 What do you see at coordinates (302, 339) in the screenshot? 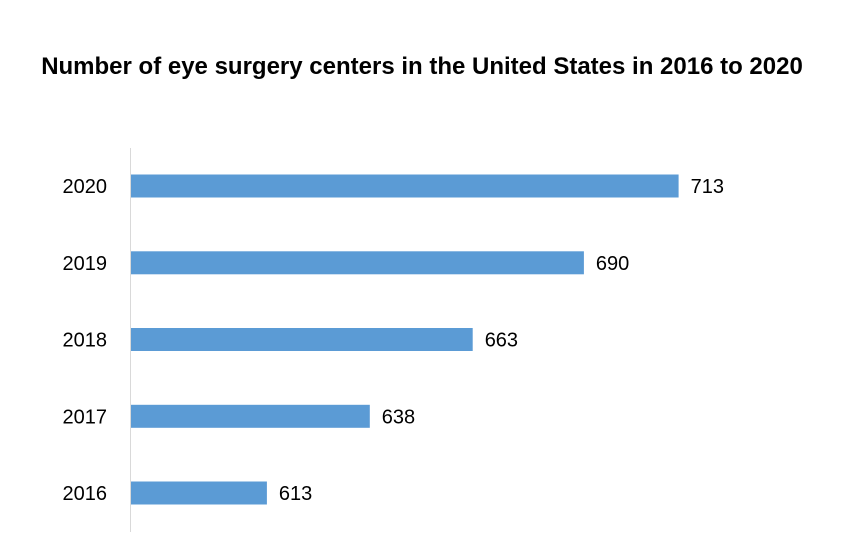
I see `bar-2018` at bounding box center [302, 339].